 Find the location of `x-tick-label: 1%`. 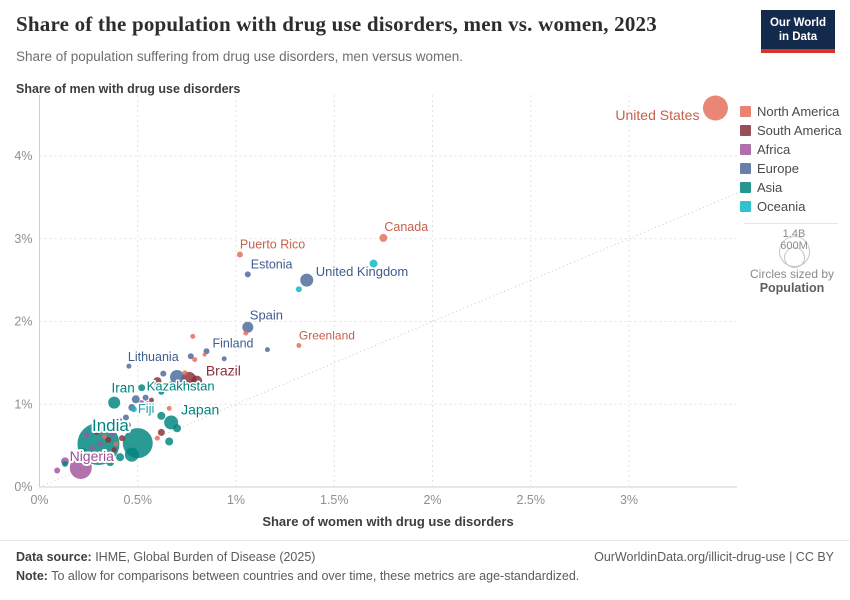

x-tick-label: 1% is located at coordinates (236, 500).